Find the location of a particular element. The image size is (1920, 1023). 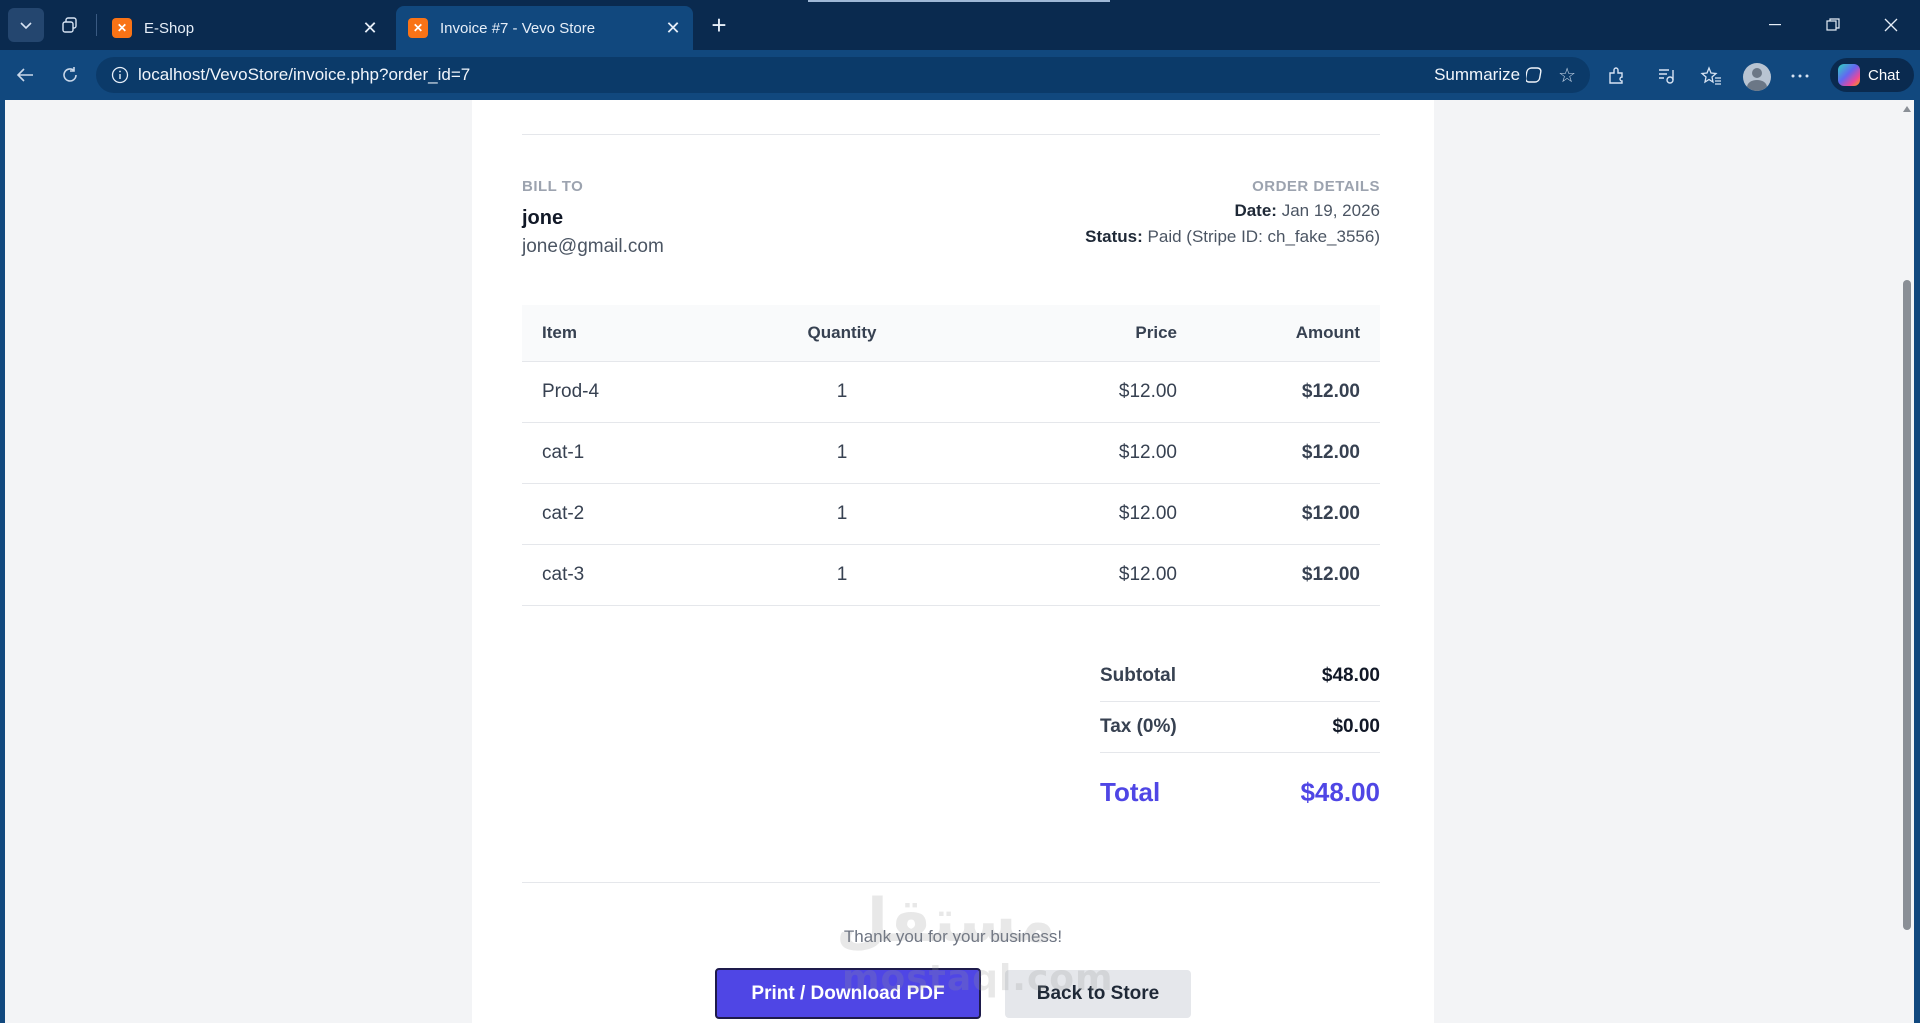

column-header-item: Item is located at coordinates (617, 333).